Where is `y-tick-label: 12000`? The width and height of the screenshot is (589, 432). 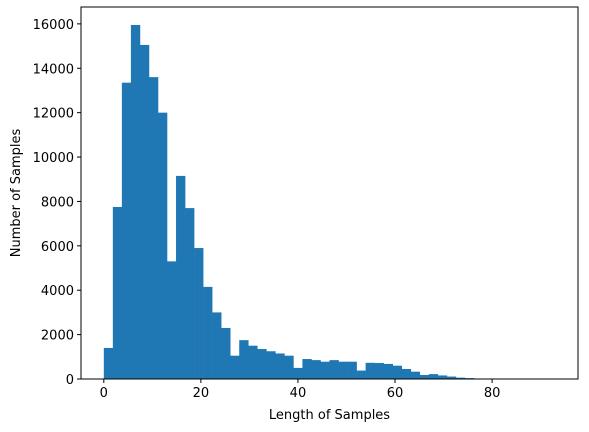 y-tick-label: 12000 is located at coordinates (53, 114).